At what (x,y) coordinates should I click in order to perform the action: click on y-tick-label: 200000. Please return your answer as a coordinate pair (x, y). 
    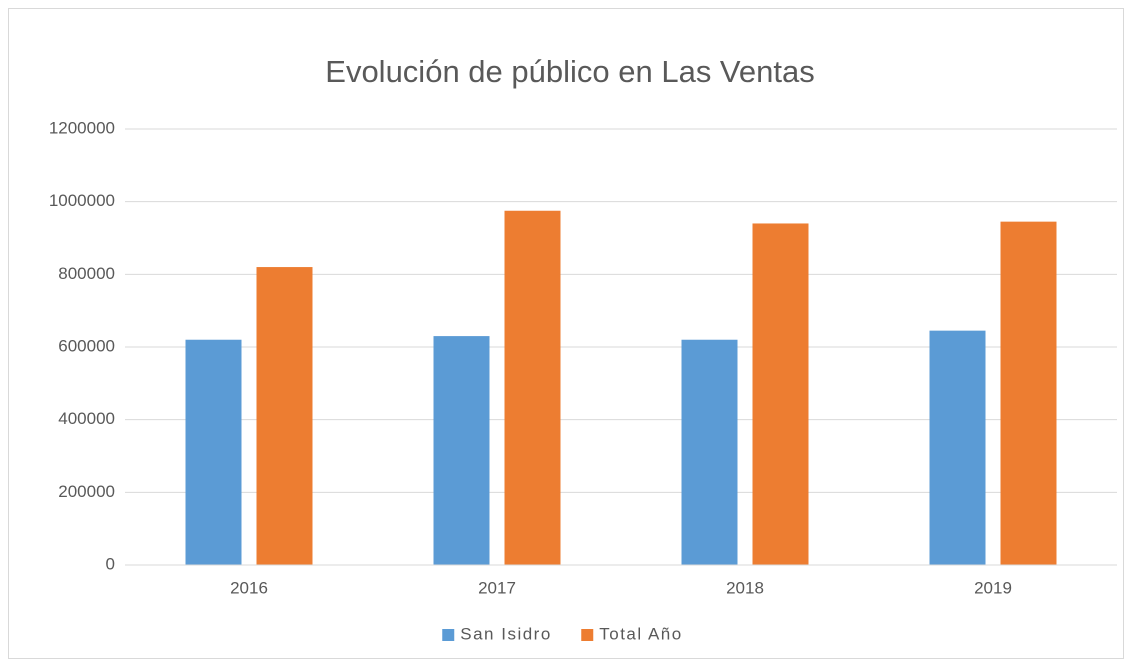
    Looking at the image, I should click on (86, 491).